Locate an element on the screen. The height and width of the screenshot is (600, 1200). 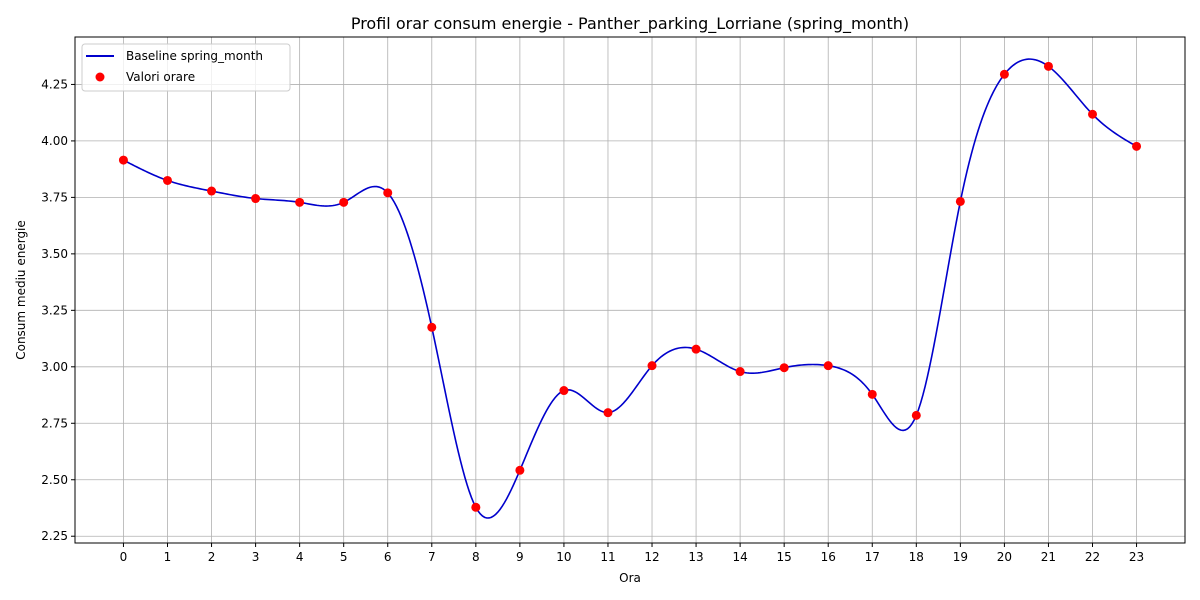
x-tick-label: 18 is located at coordinates (916, 557).